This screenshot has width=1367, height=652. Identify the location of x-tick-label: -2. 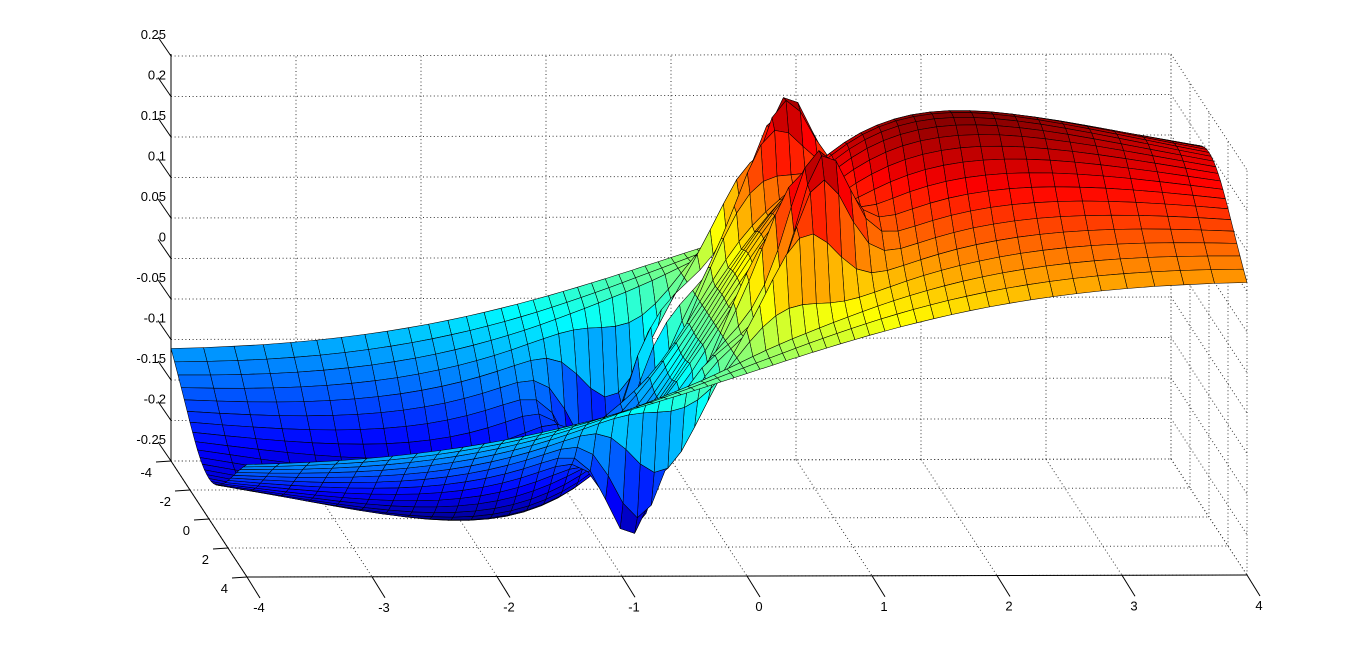
(509, 607).